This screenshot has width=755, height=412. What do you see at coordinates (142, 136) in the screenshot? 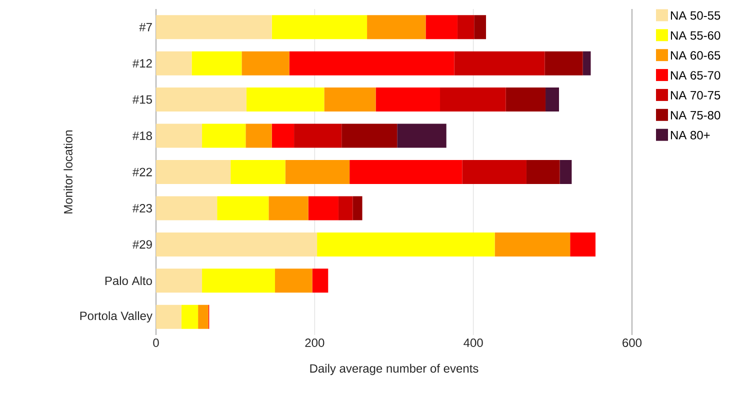
I see `y-tick-label: #18` at bounding box center [142, 136].